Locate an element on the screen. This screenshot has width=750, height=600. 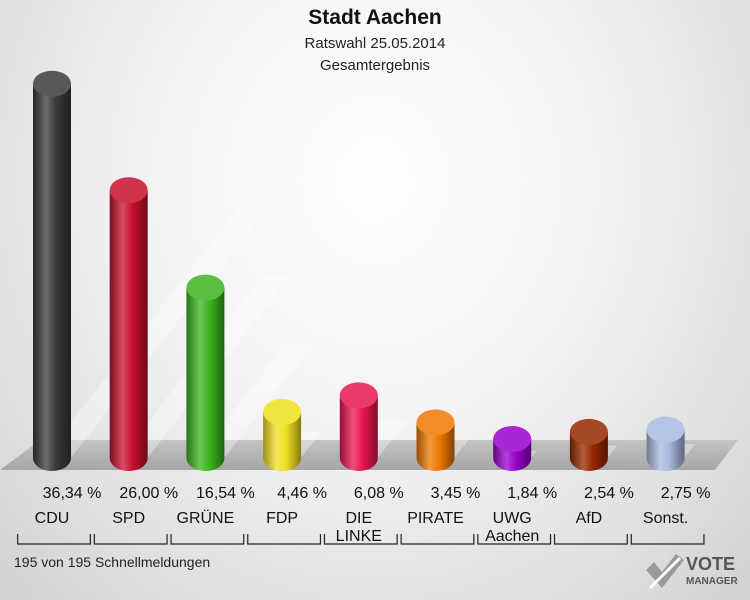
category-label-6-line0: UWG is located at coordinates (512, 518).